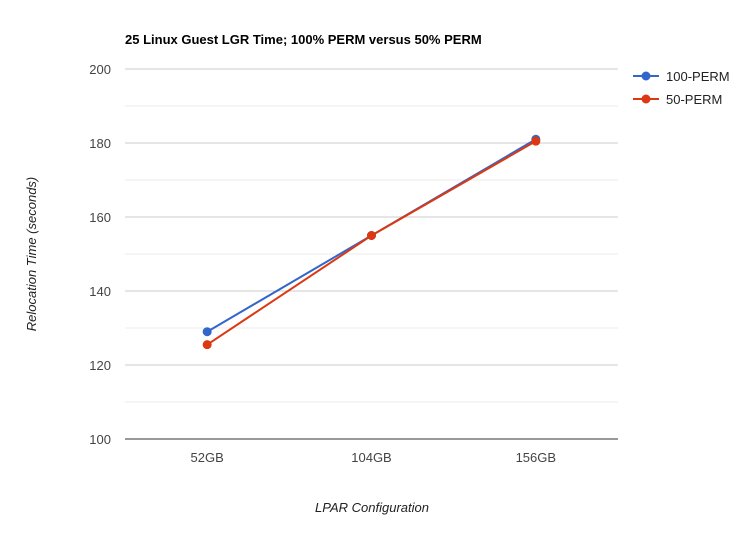  I want to click on x-axis-ticks: 52GB 104GB 156GB, so click(374, 457).